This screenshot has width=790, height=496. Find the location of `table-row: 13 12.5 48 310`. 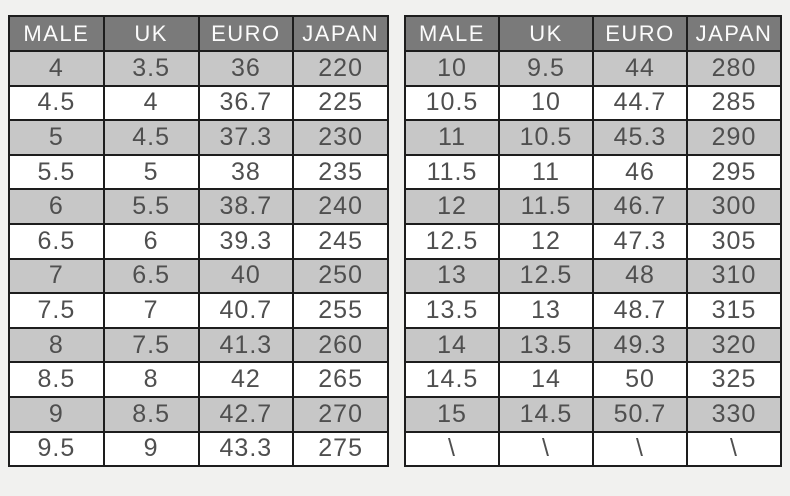

table-row: 13 12.5 48 310 is located at coordinates (593, 276).